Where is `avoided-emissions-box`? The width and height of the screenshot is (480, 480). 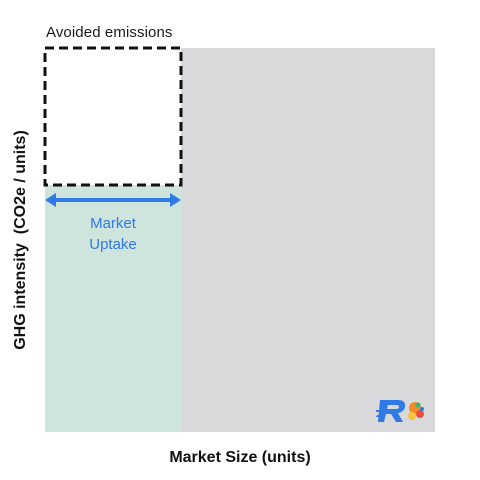 avoided-emissions-box is located at coordinates (113, 116).